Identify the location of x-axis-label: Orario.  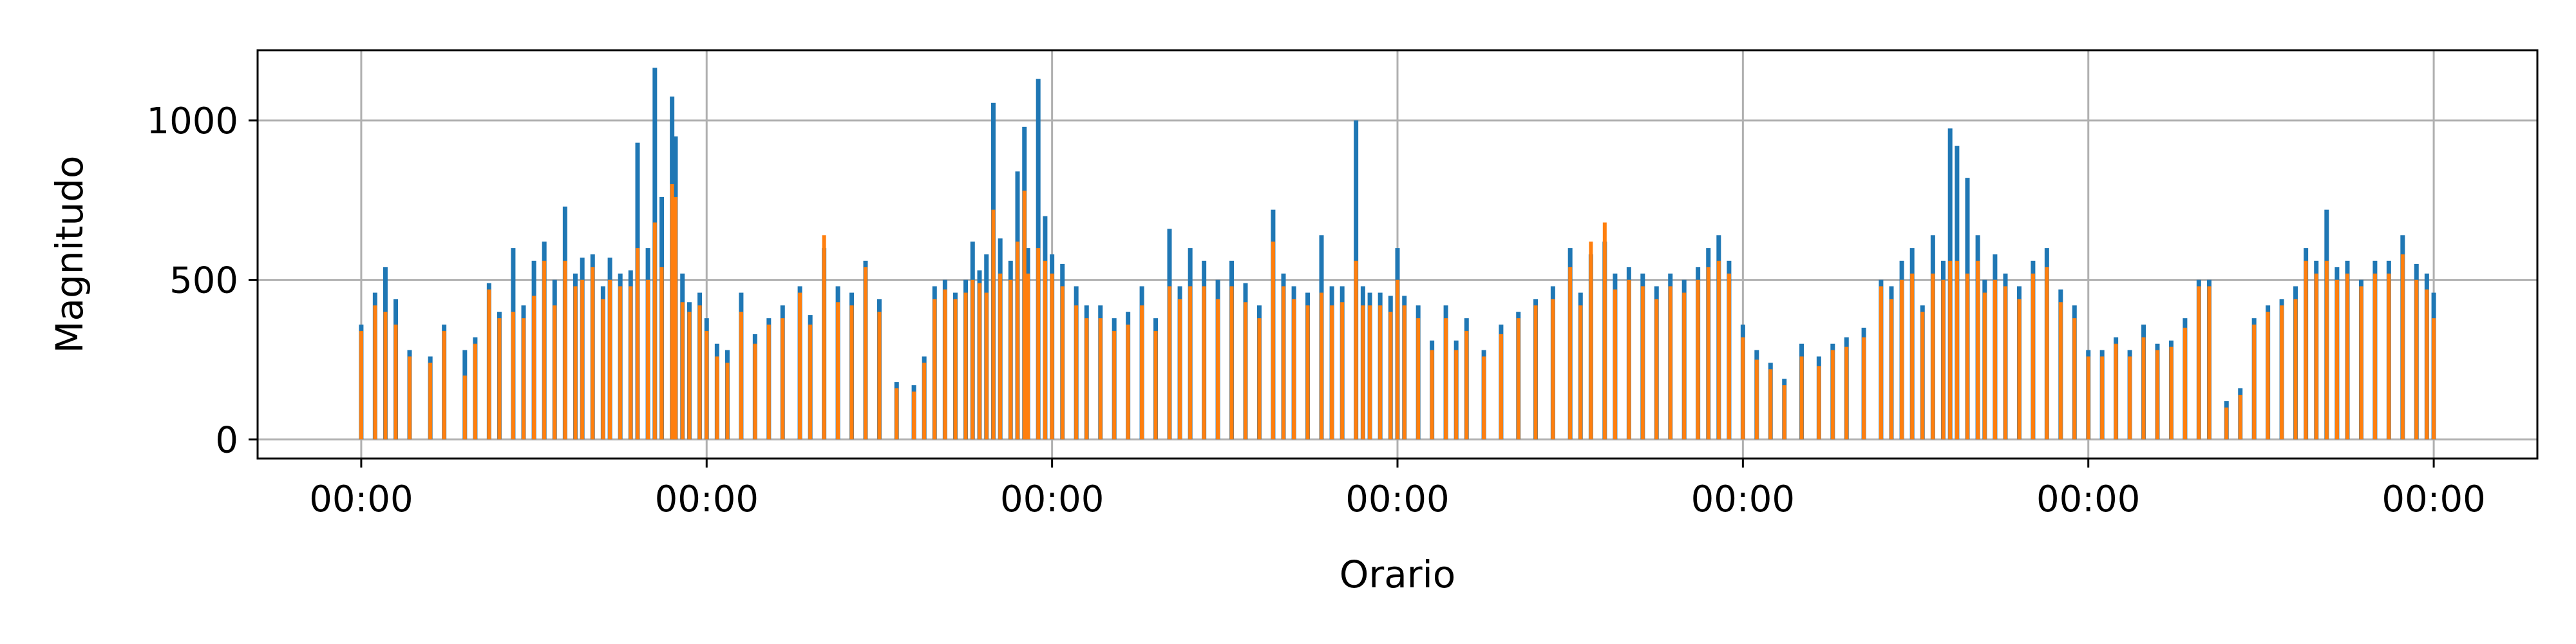
(1398, 574).